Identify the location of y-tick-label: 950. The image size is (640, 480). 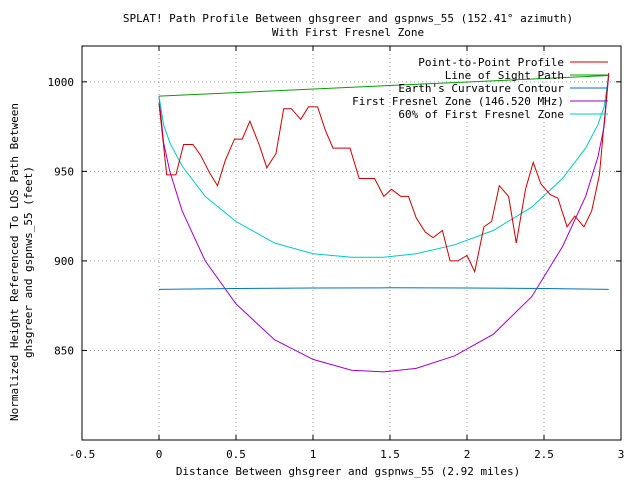
(64, 171).